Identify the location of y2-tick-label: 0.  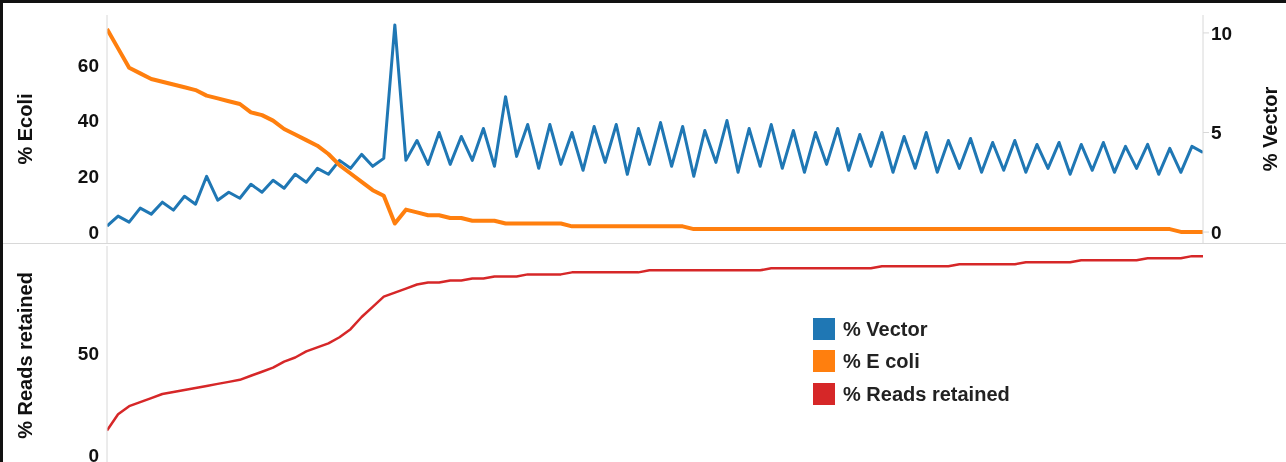
(1216, 232).